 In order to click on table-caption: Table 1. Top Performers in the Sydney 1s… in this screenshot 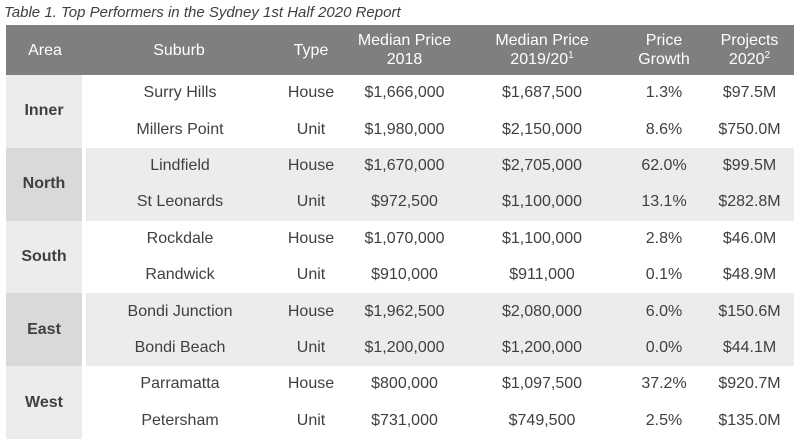, I will do `click(202, 12)`.